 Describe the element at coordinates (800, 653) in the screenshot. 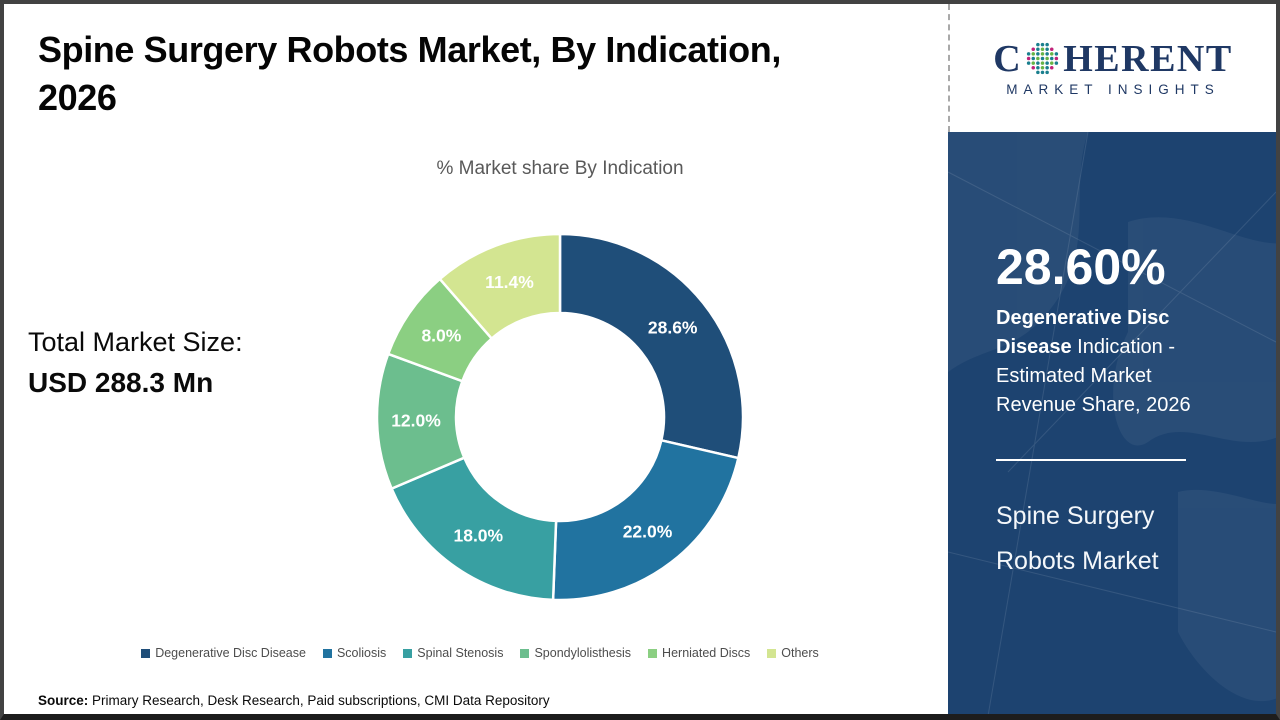

I see `legend-label: Others` at that location.